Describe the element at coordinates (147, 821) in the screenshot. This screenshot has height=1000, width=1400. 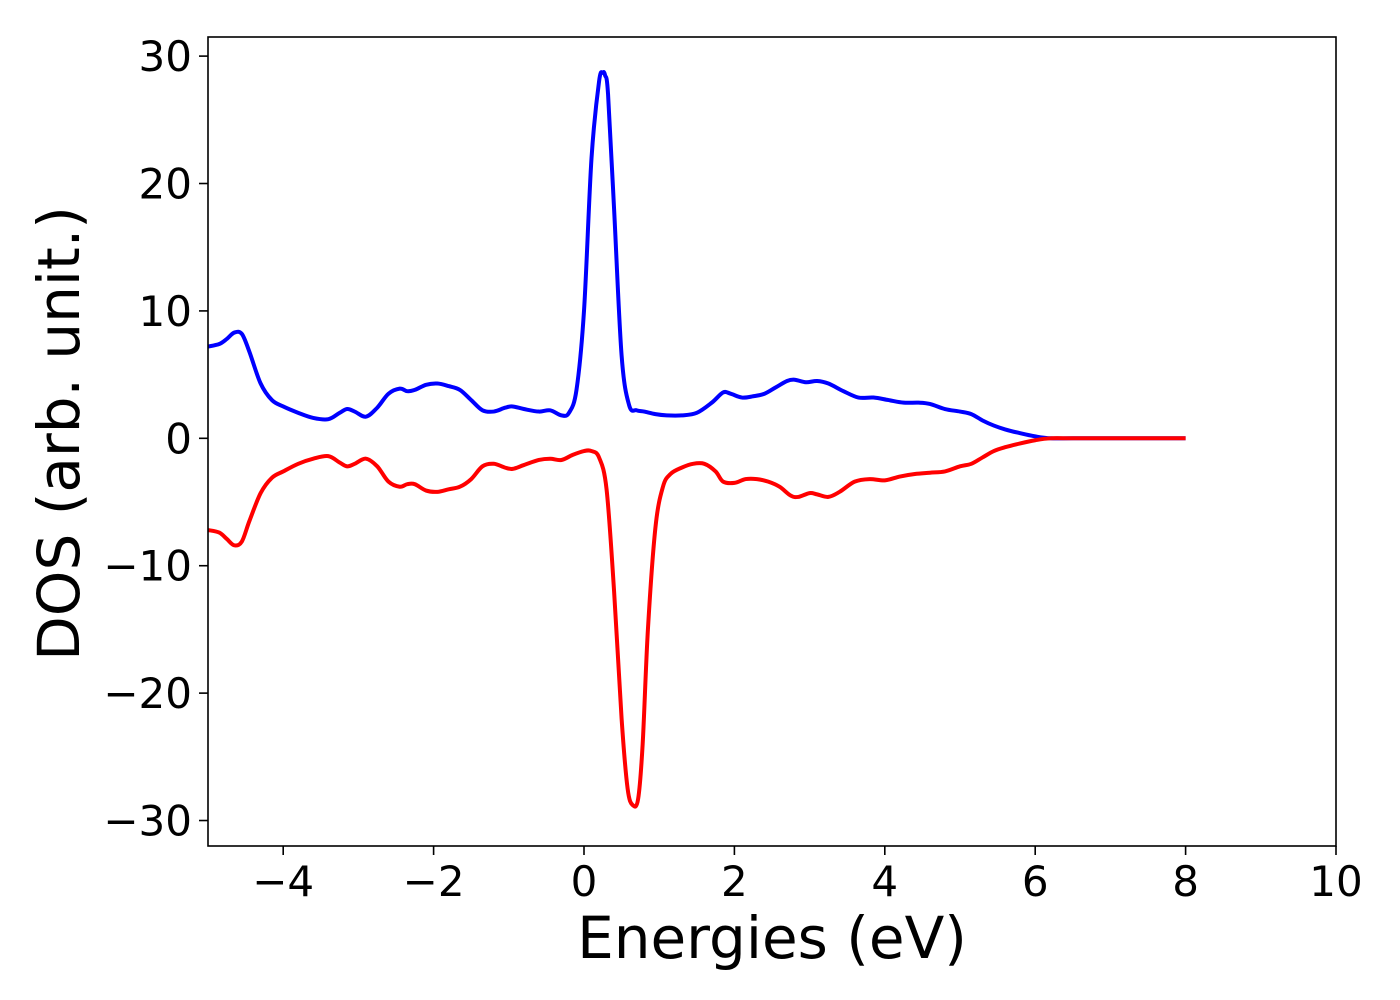
I see `y-tick-label: −30` at that location.